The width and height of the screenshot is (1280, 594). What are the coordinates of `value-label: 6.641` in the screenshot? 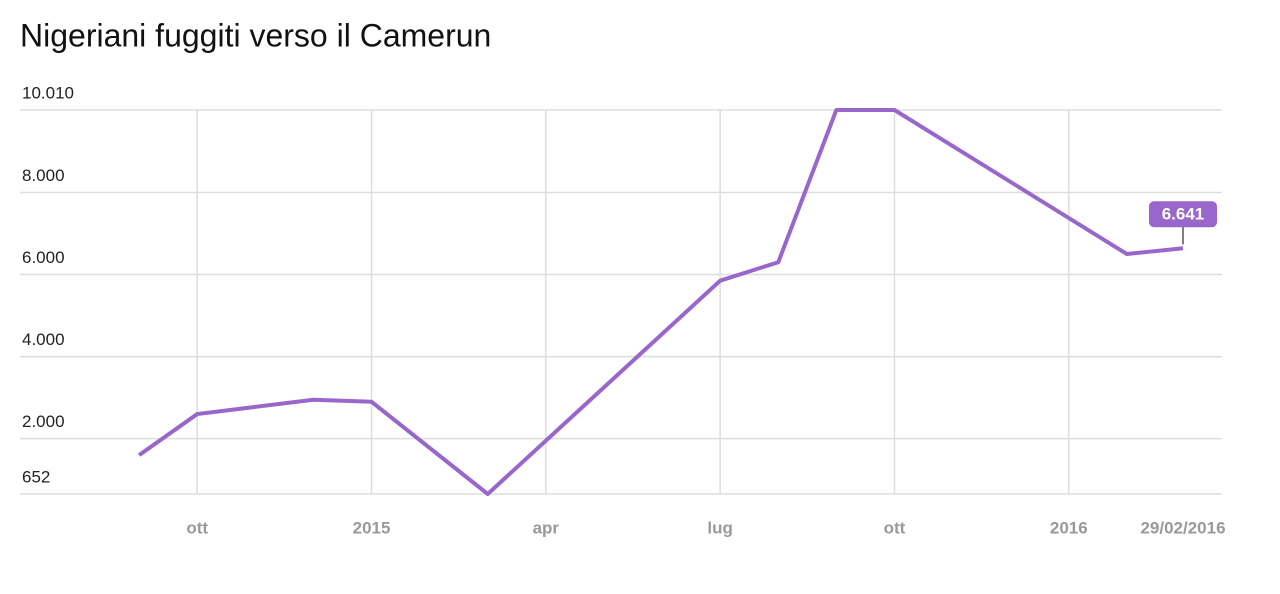 It's located at (1183, 214).